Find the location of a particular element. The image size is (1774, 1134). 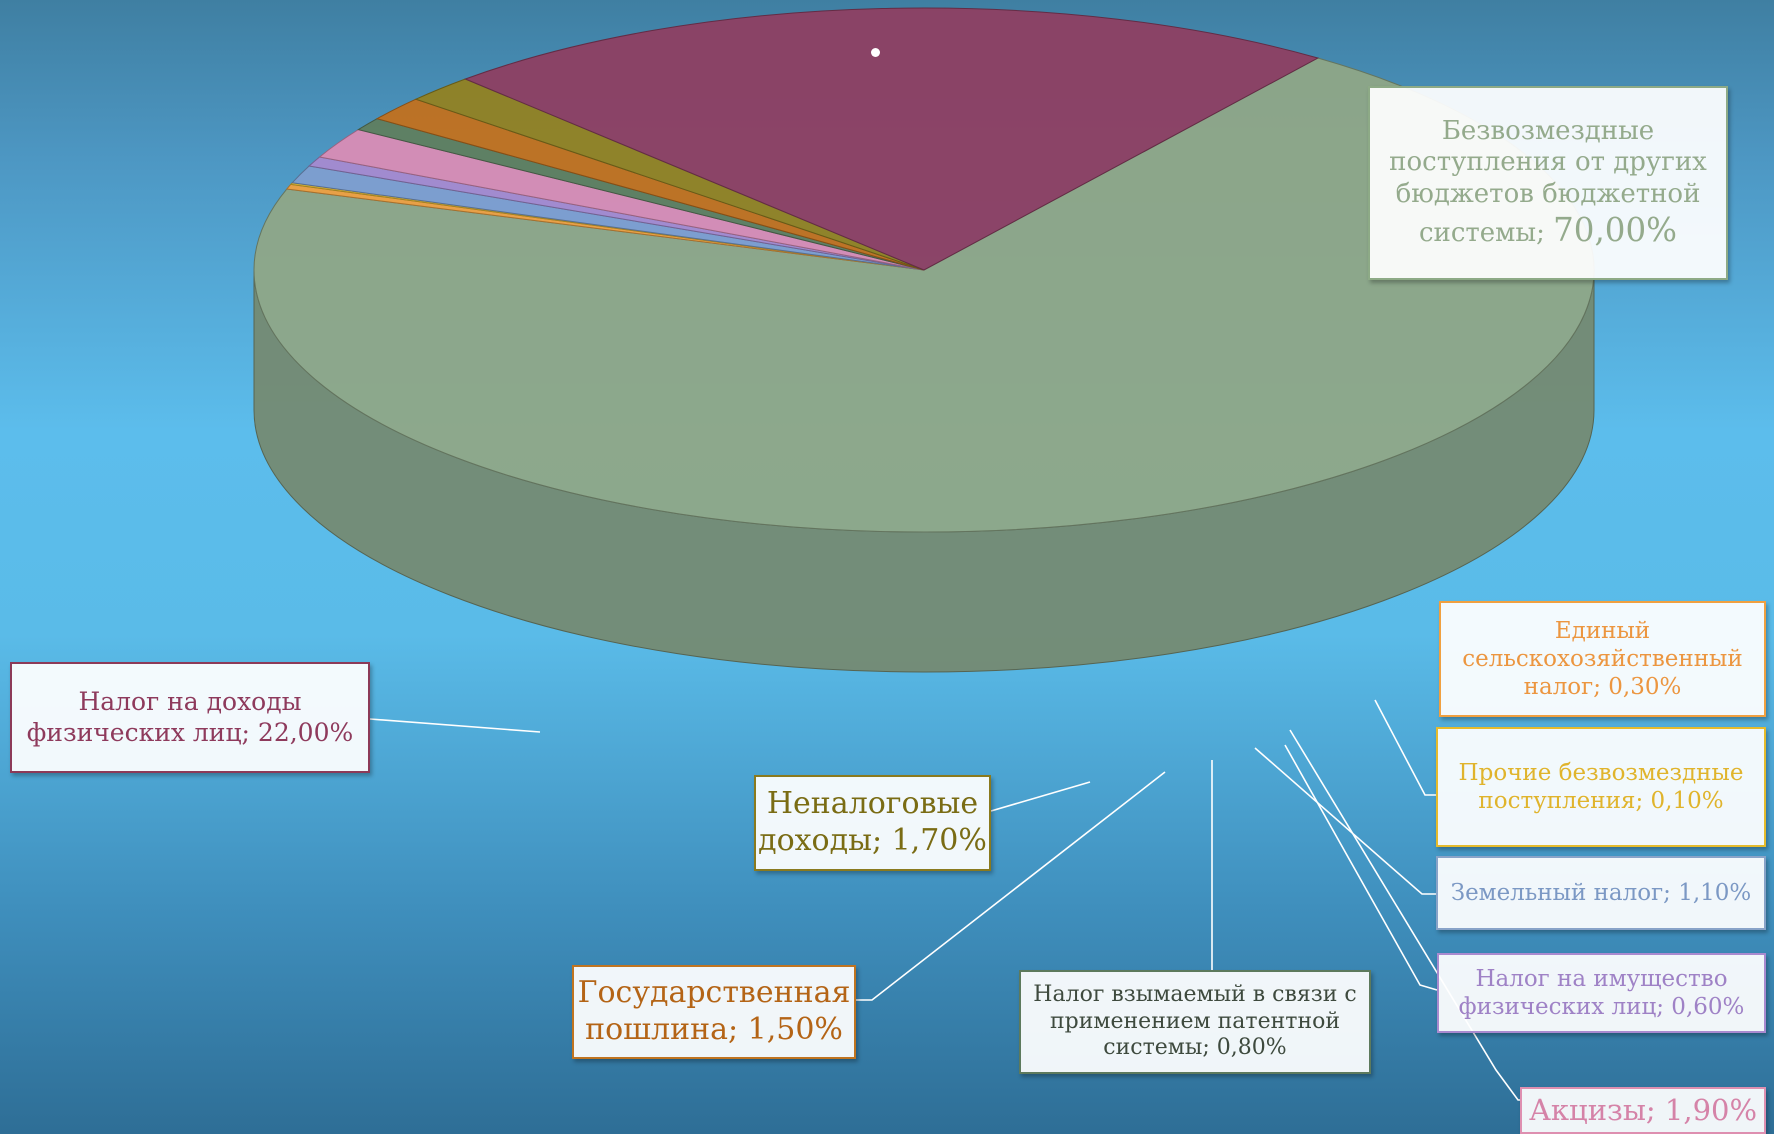

data-label-text: системы; 0,80% is located at coordinates (1195, 1048).